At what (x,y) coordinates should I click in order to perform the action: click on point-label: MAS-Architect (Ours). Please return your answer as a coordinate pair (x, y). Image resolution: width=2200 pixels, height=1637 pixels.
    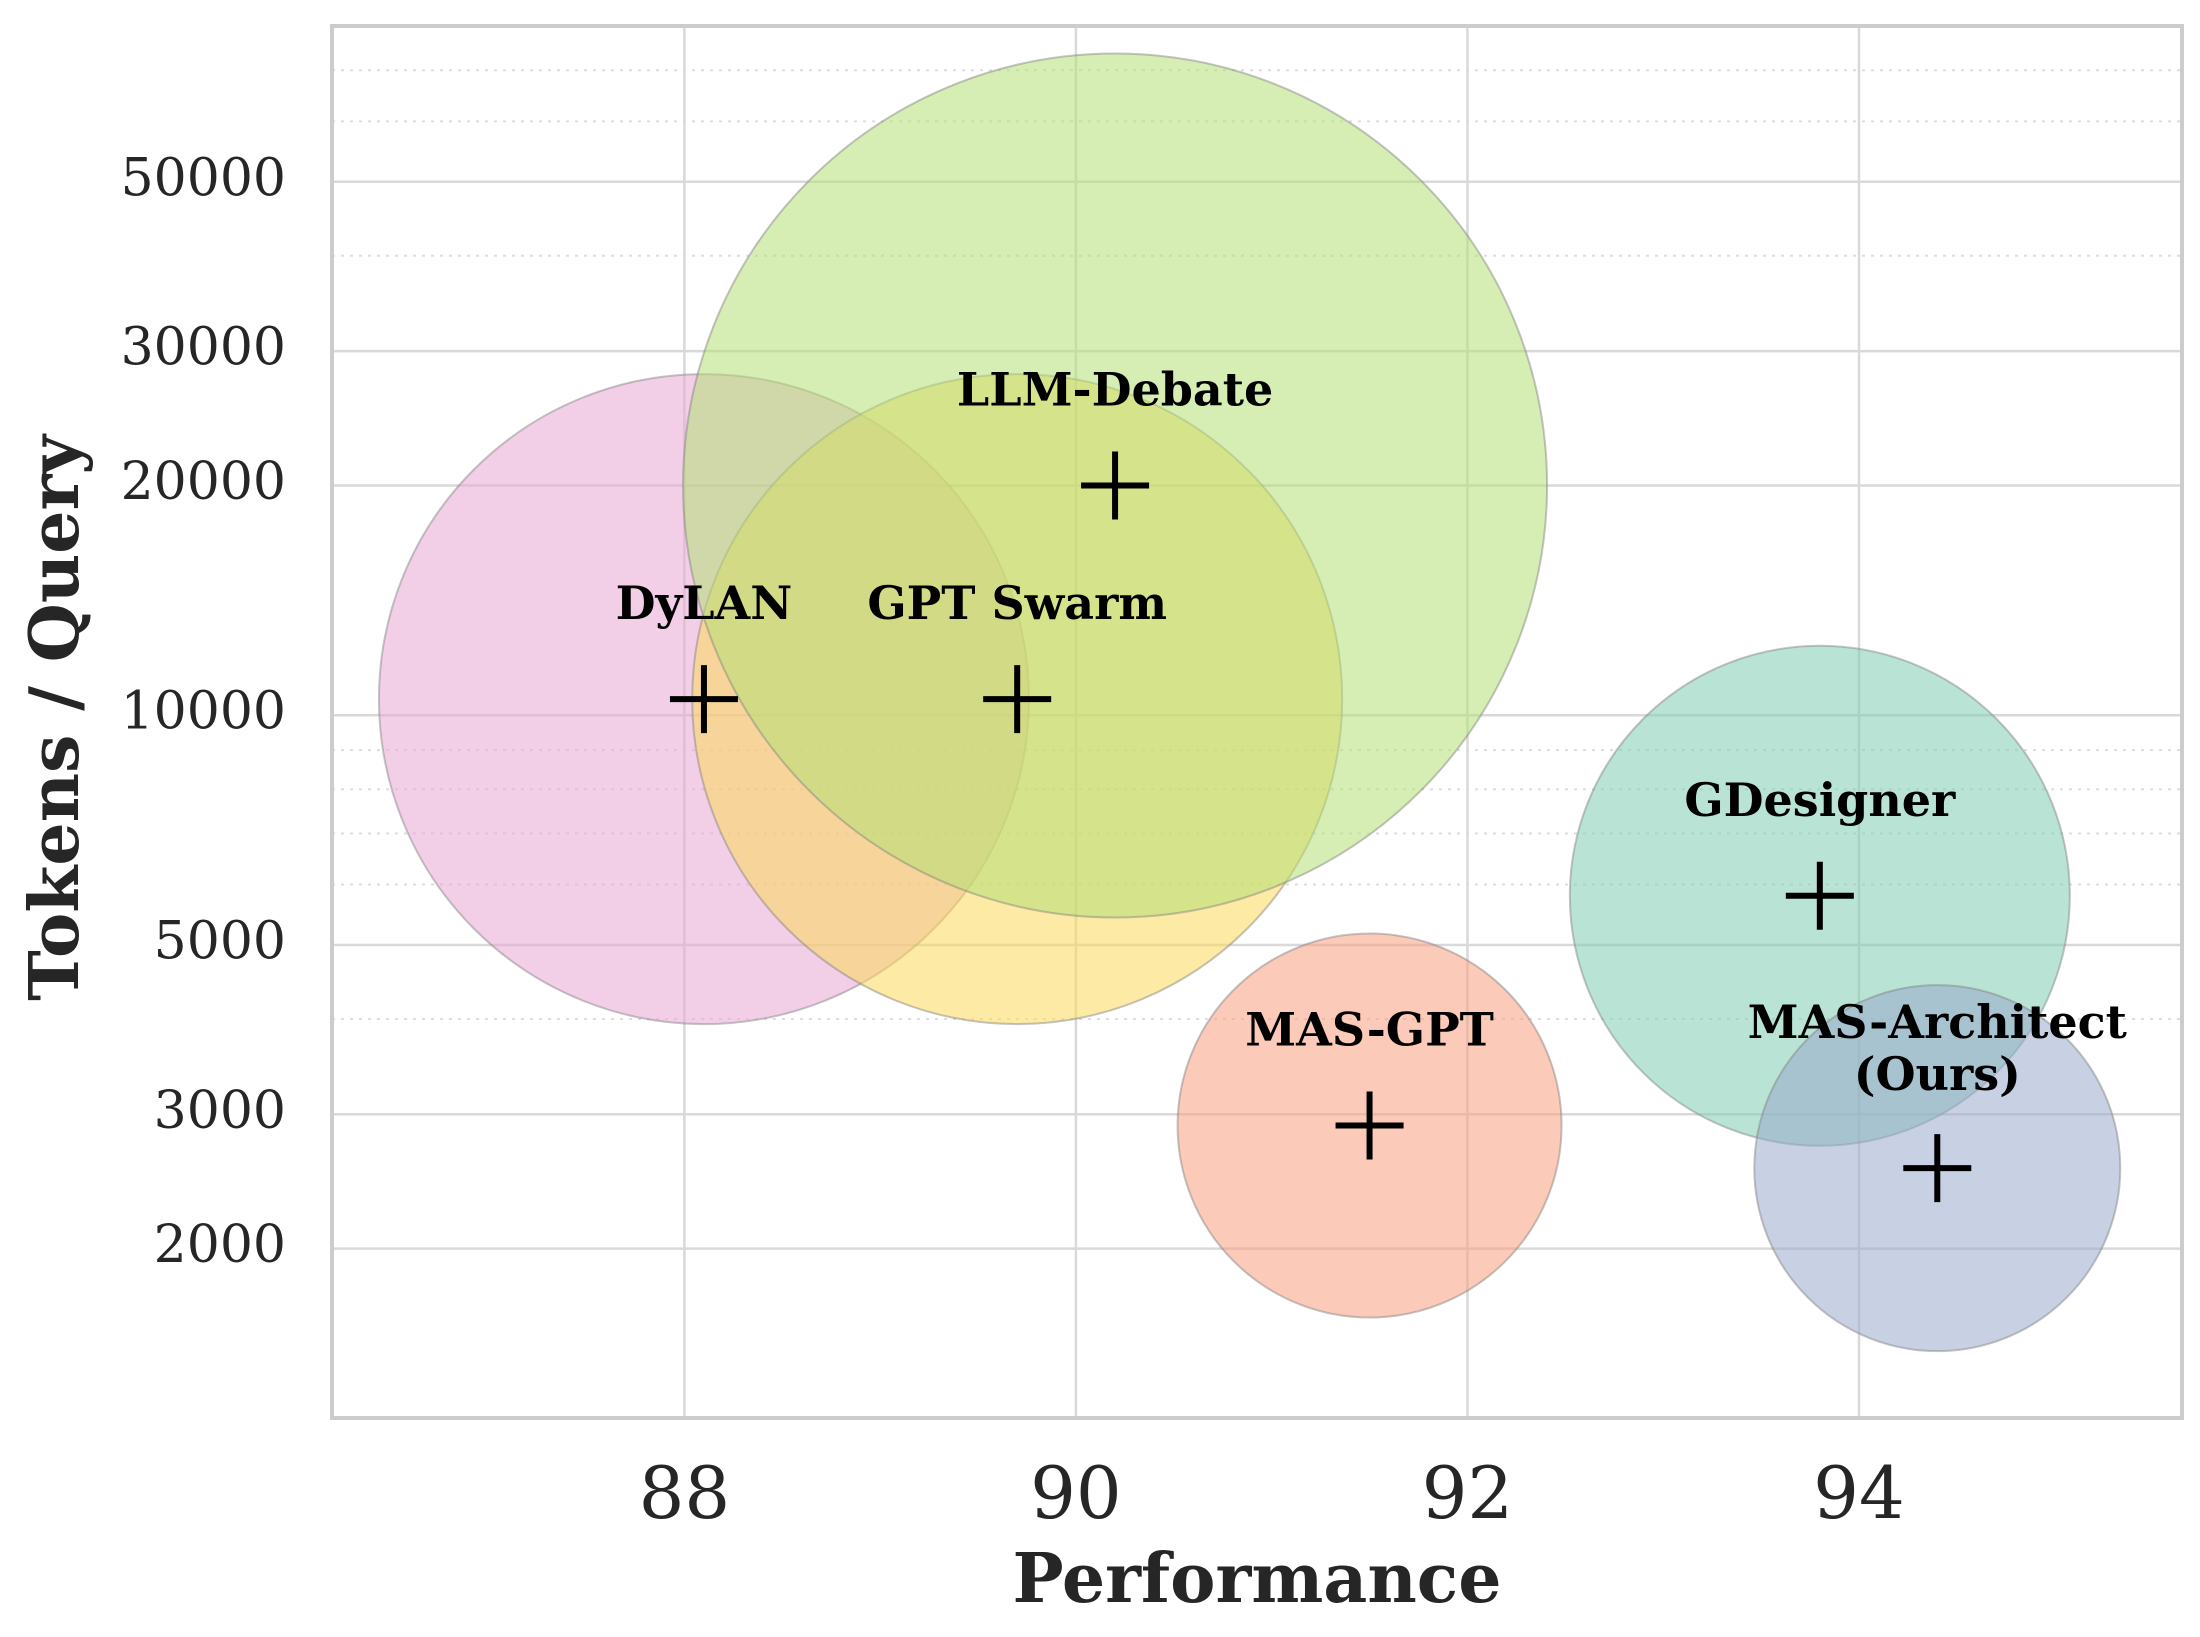
    Looking at the image, I should click on (1938, 1048).